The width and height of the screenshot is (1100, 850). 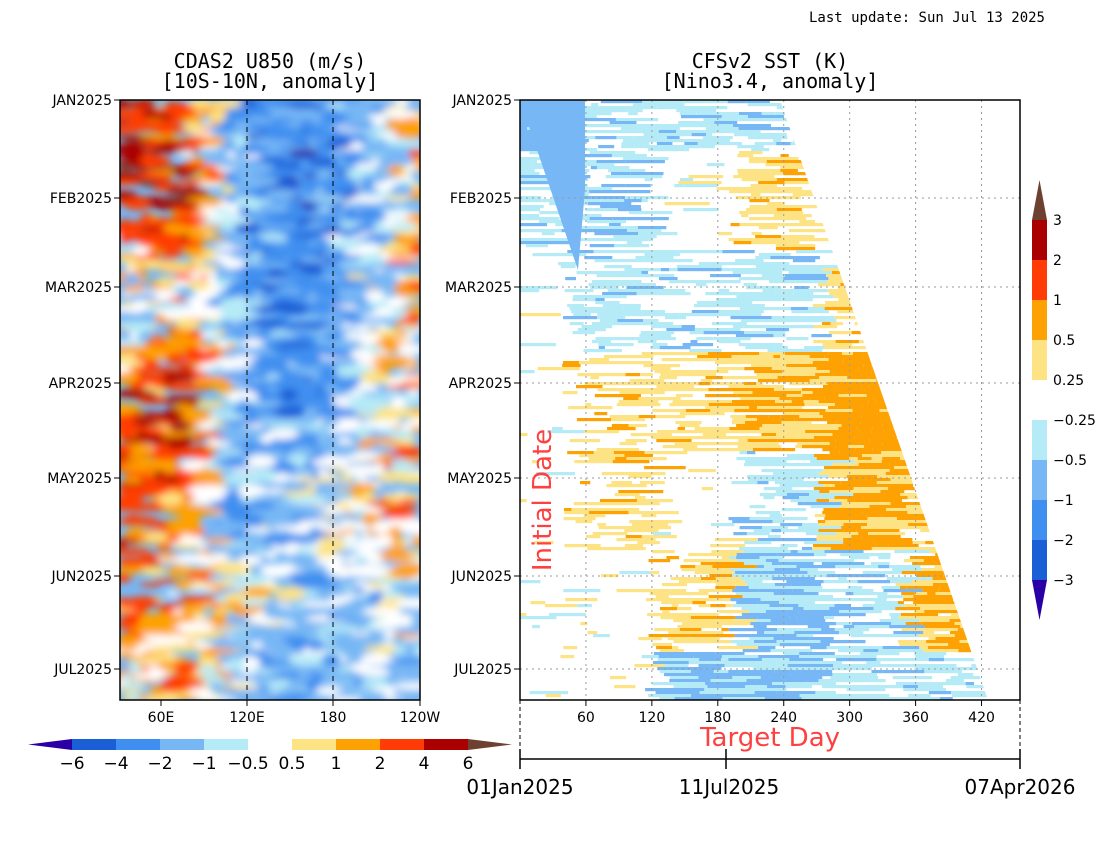 I want to click on colorbar-label: −2, so click(x=1063, y=541).